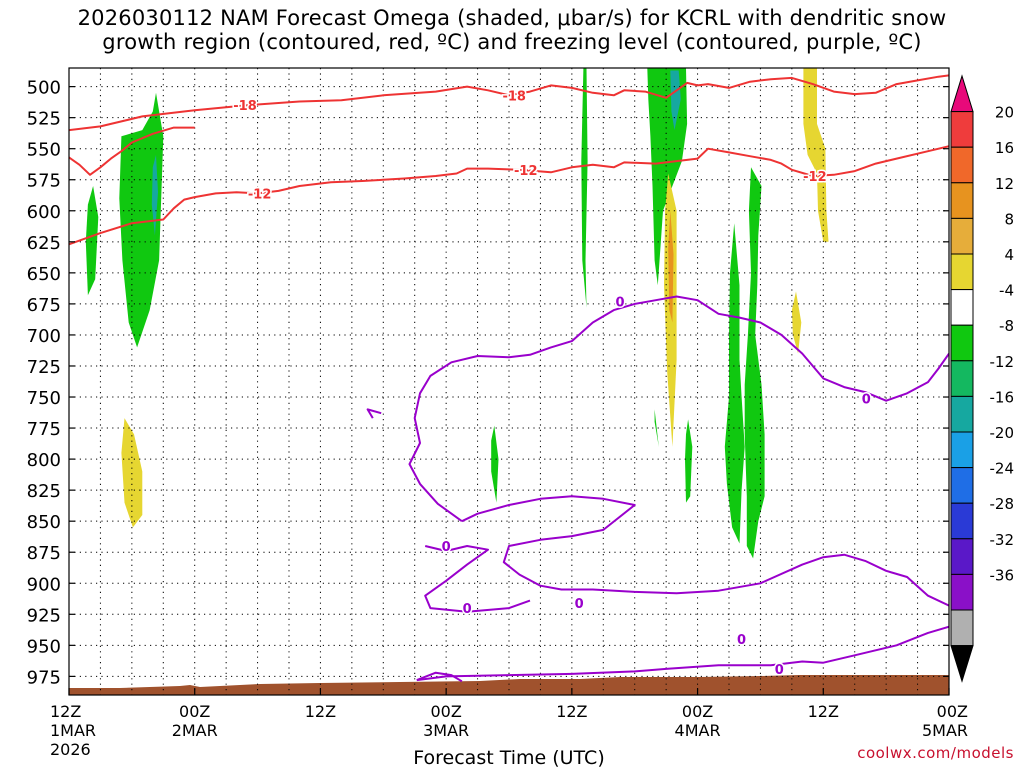 This screenshot has width=1024, height=768. Describe the element at coordinates (1004, 113) in the screenshot. I see `colorbar-label: 20` at that location.